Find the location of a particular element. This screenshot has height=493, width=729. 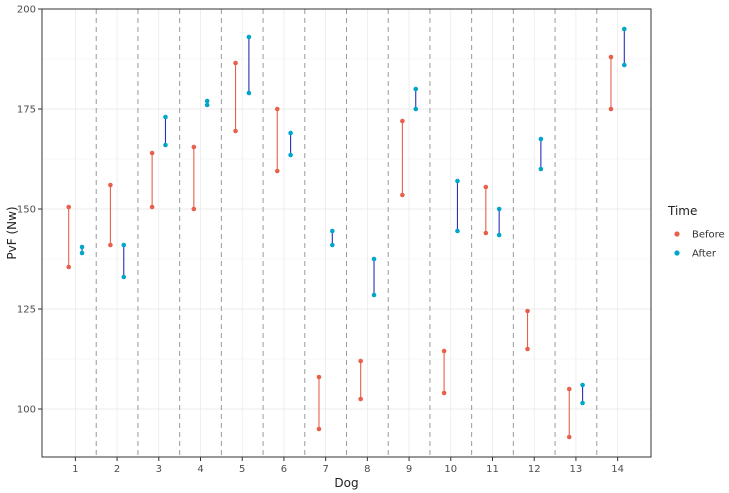

legend-title: Time is located at coordinates (682, 211).